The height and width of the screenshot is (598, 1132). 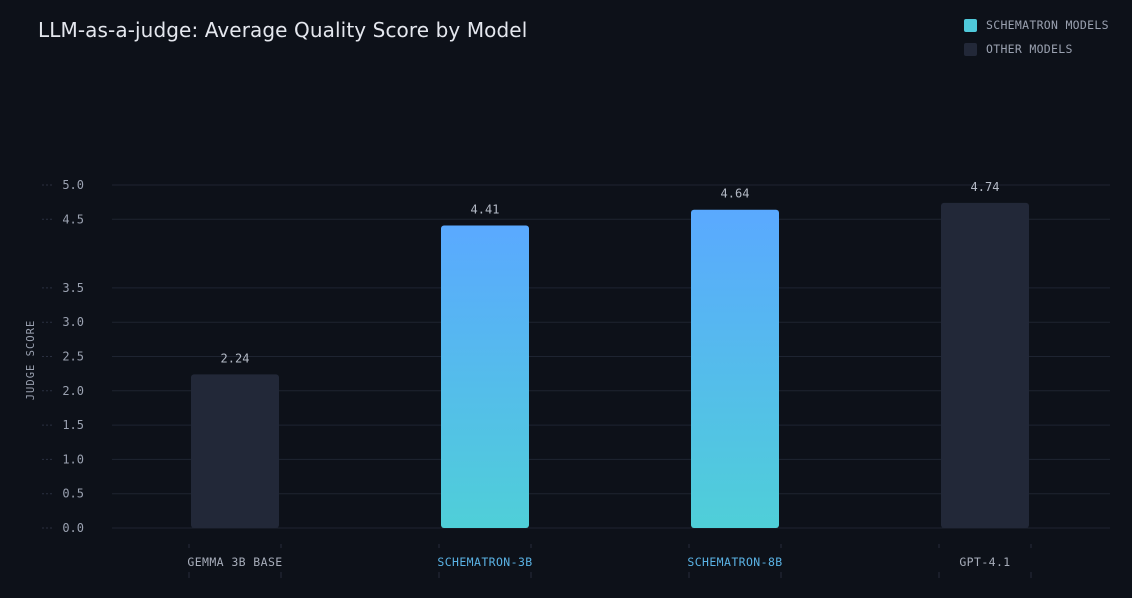 I want to click on value-label: 4.64, so click(x=735, y=194).